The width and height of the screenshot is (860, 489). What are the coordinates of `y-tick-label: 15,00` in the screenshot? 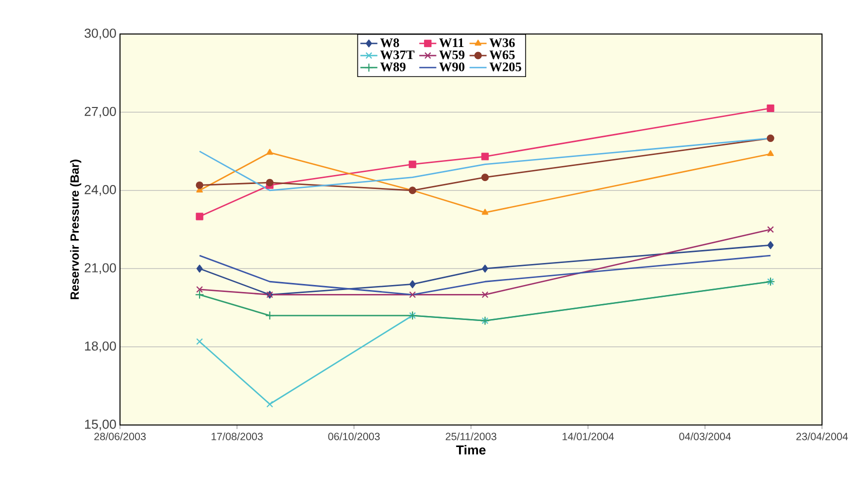 It's located at (100, 425).